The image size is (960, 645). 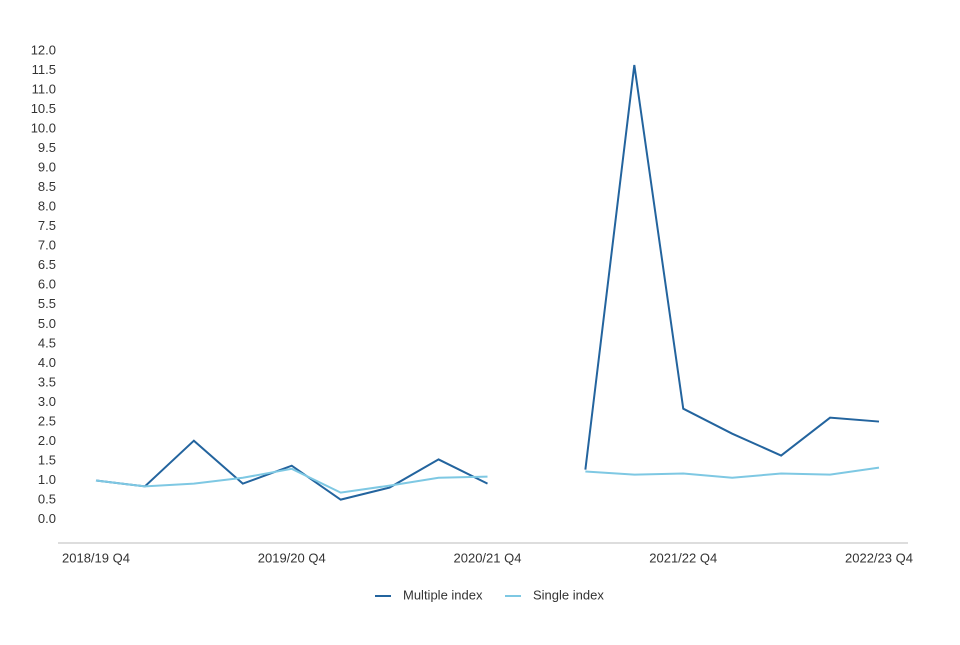 I want to click on y-tick-label: 2.5, so click(x=47, y=420).